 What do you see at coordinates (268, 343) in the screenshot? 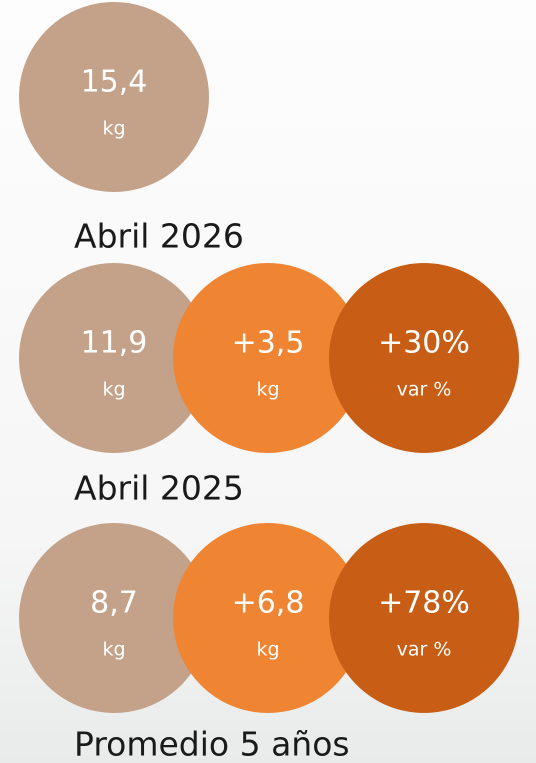
I see `stat-value: +3,5` at bounding box center [268, 343].